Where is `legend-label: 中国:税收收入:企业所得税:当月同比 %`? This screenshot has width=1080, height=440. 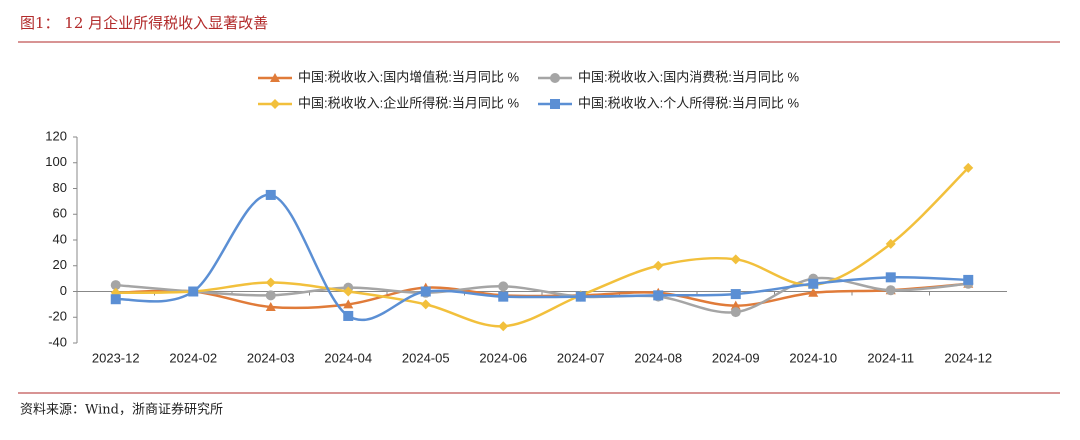 legend-label: 中国:税收收入:企业所得税:当月同比 % is located at coordinates (408, 102).